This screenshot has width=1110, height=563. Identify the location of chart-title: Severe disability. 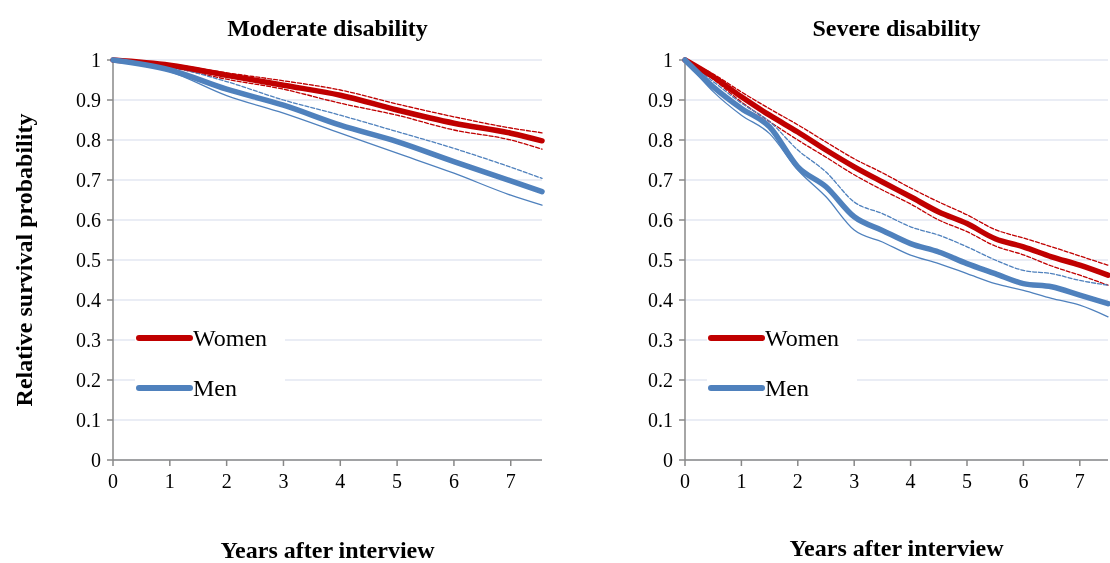
(896, 28).